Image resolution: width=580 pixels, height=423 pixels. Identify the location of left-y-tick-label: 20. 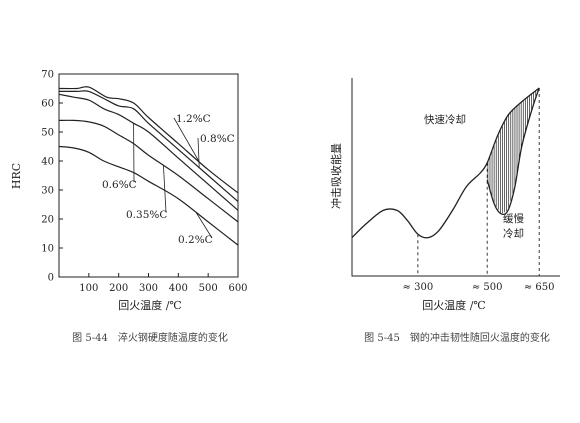
(47, 220).